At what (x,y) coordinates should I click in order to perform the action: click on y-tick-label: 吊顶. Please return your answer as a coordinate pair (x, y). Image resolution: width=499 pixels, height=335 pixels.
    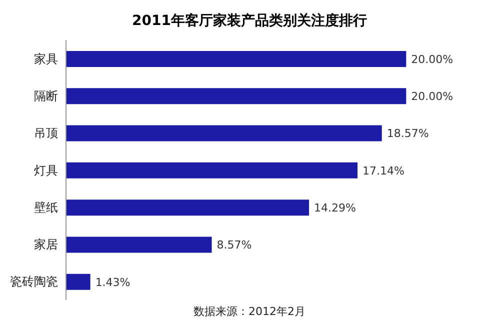
    Looking at the image, I should click on (46, 133).